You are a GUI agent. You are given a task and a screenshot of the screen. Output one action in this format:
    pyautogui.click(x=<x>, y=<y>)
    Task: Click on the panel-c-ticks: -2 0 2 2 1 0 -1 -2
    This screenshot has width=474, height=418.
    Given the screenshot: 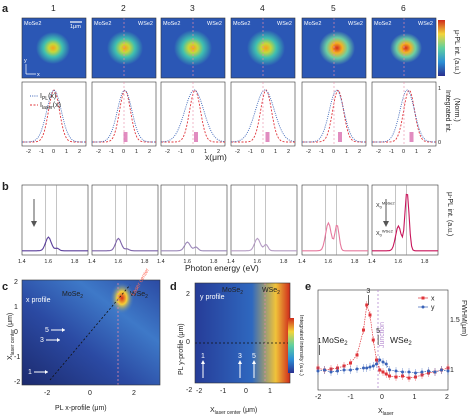 What is the action you would take?
    pyautogui.click(x=75, y=338)
    